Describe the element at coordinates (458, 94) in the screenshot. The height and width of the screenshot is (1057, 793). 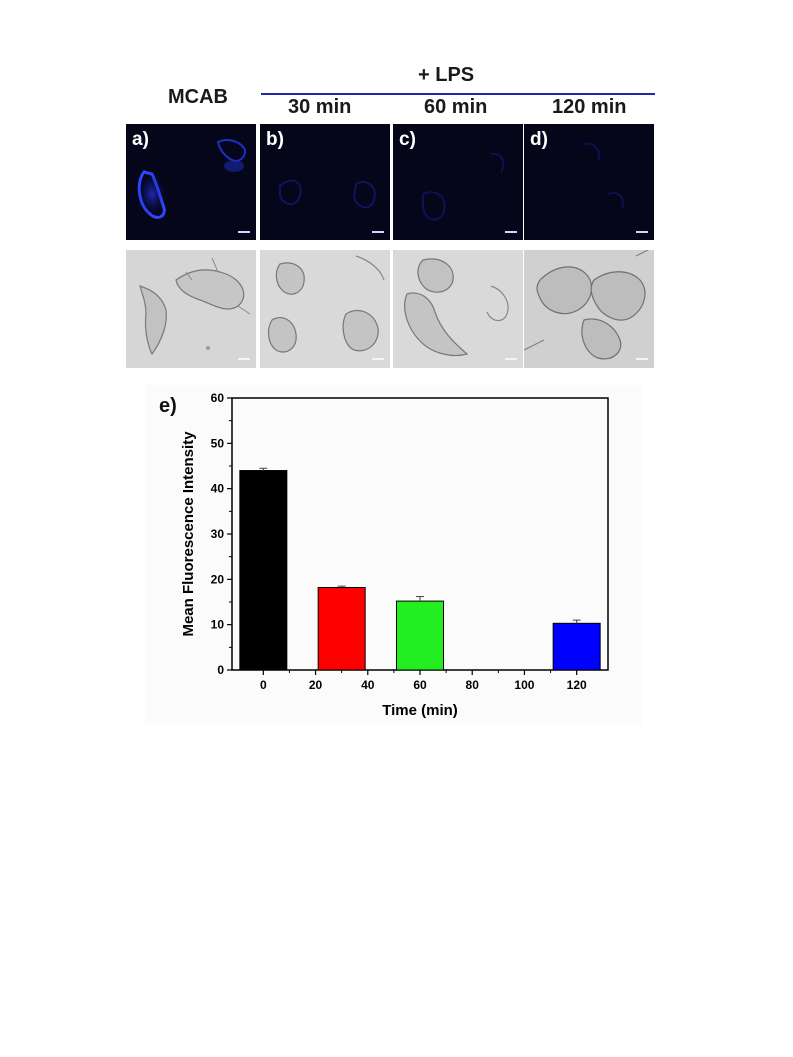
I see `treatment-bracket-line` at that location.